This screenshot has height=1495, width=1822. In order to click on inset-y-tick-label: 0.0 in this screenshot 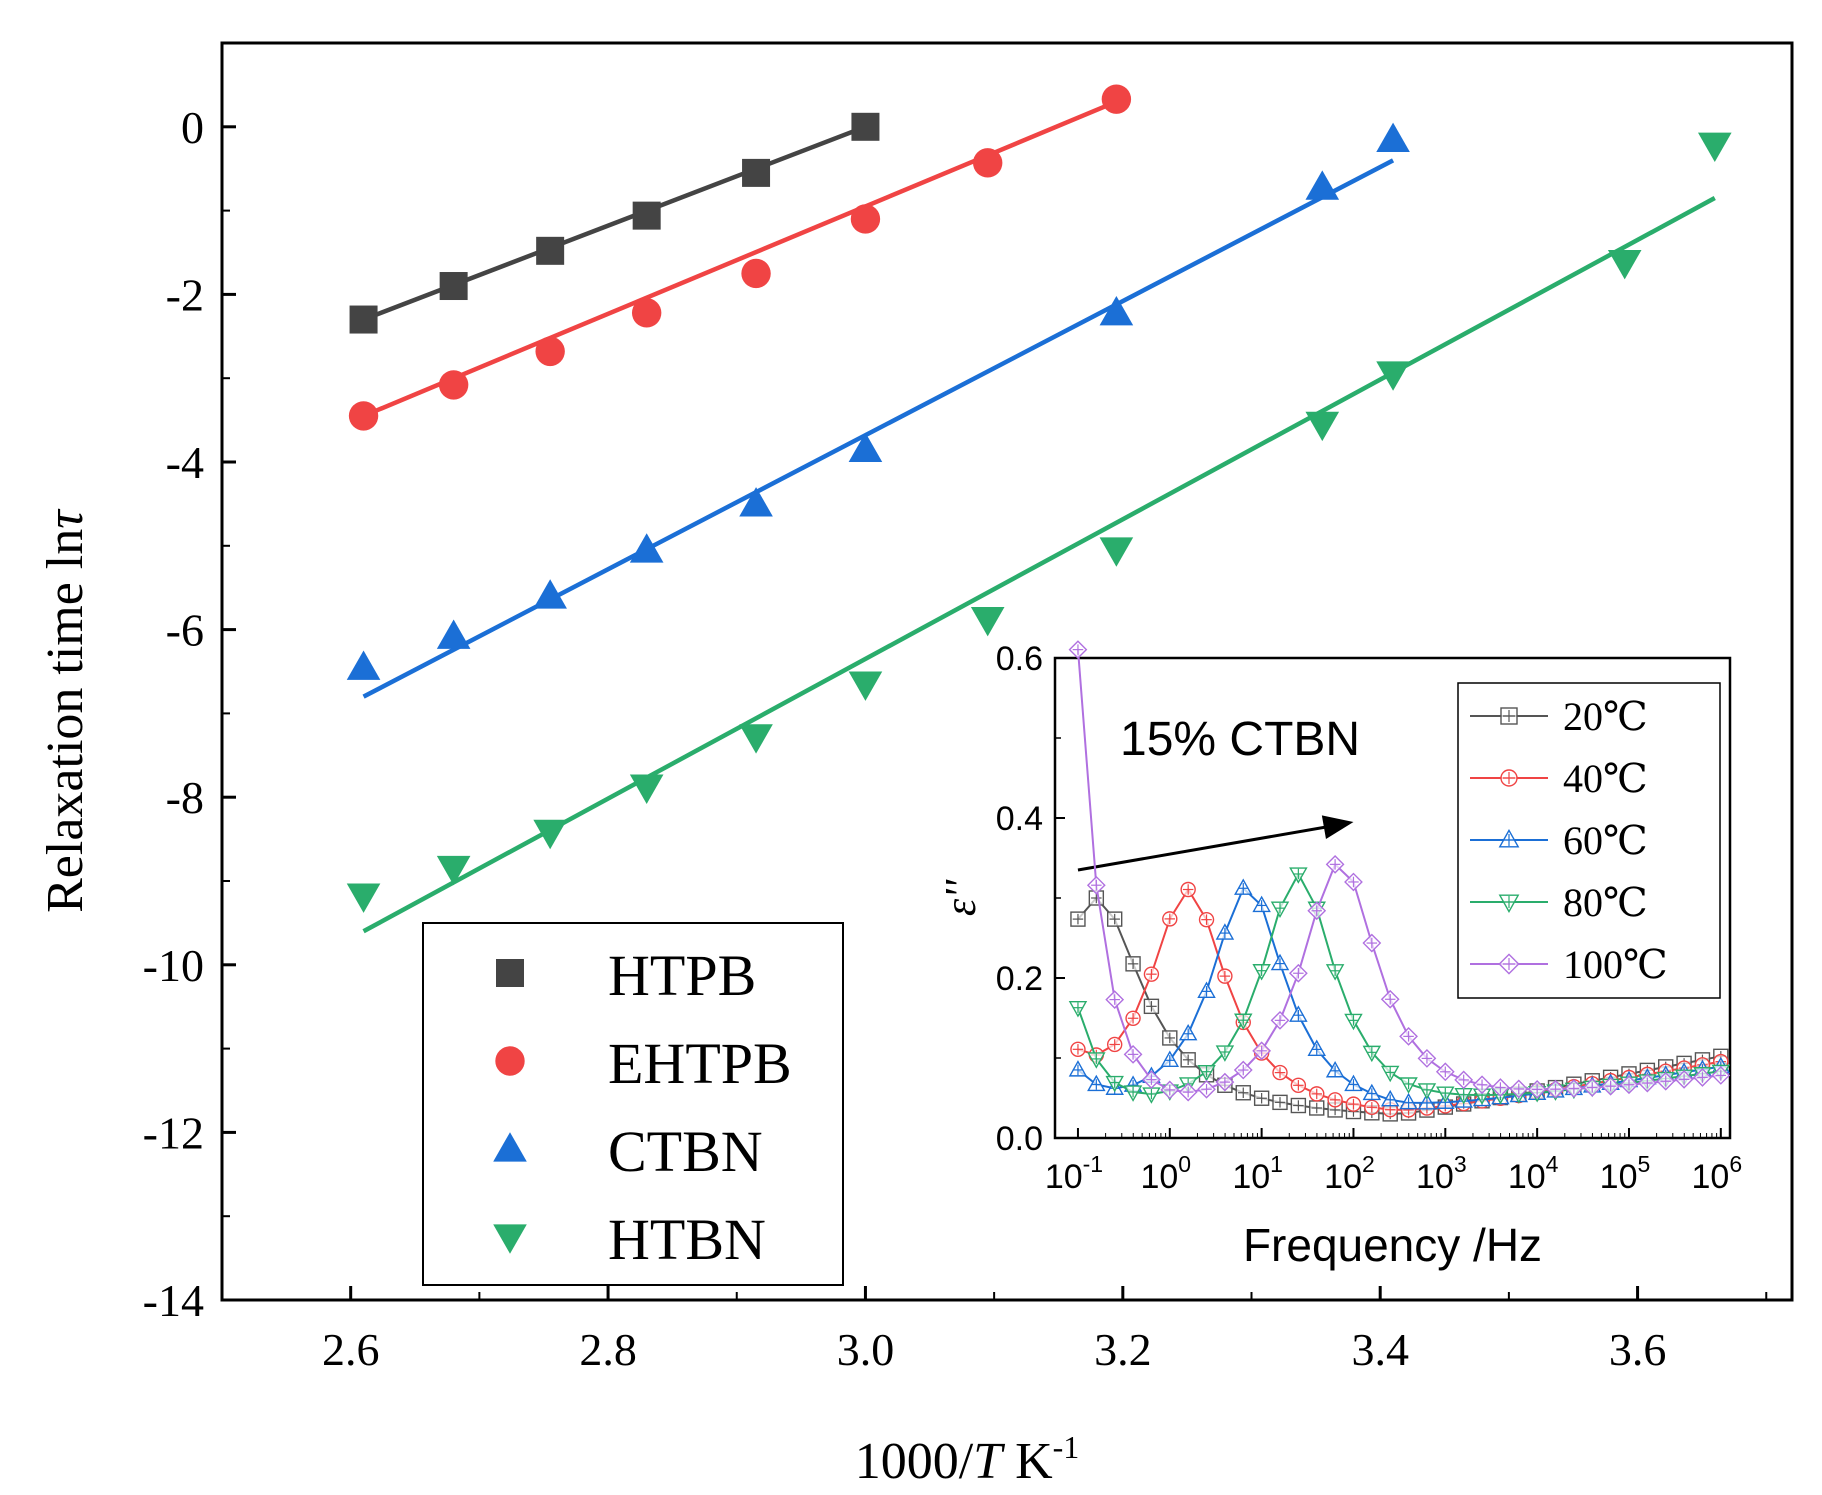, I will do `click(1019, 1139)`.